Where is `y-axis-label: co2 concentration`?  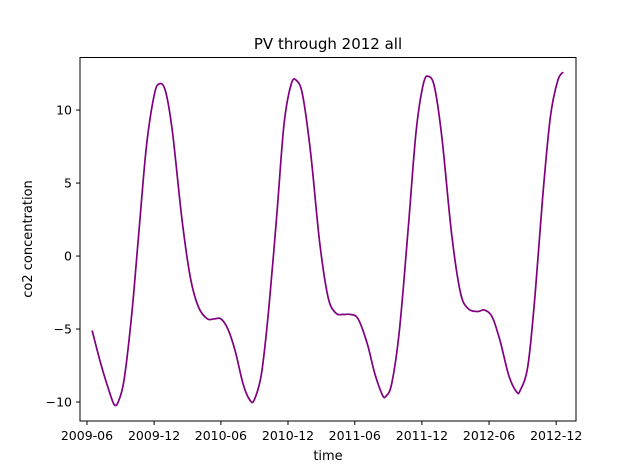 y-axis-label: co2 concentration is located at coordinates (28, 239).